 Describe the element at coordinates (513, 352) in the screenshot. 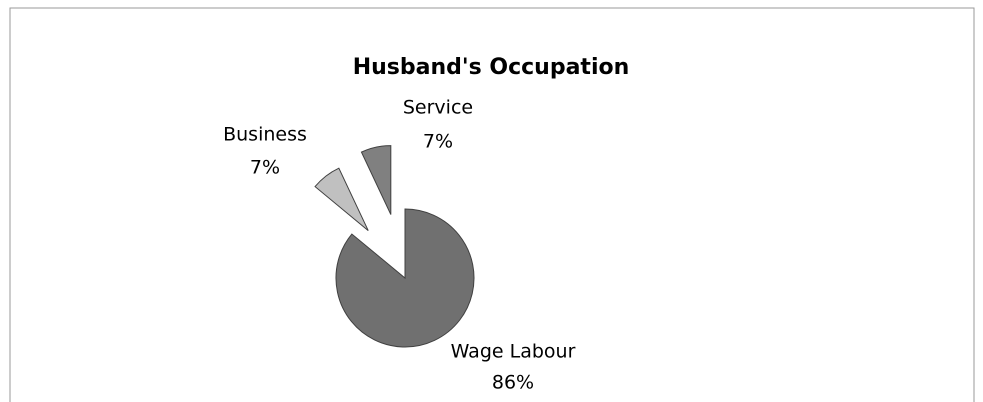

I see `slice-label: Wage Labour` at that location.